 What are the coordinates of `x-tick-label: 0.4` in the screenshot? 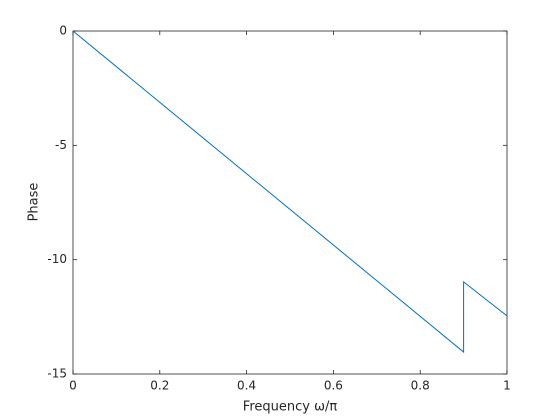 It's located at (246, 386).